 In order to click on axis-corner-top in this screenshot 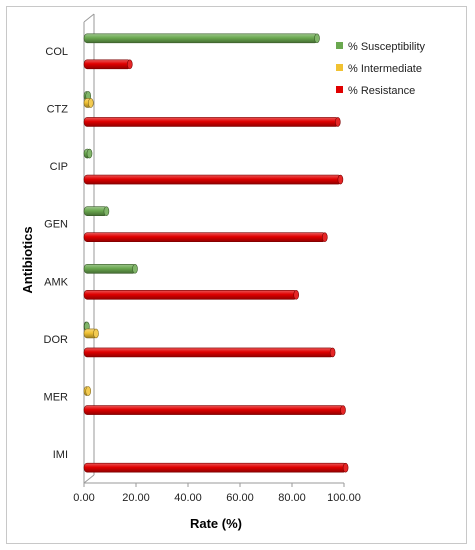, I will do `click(89, 18)`.